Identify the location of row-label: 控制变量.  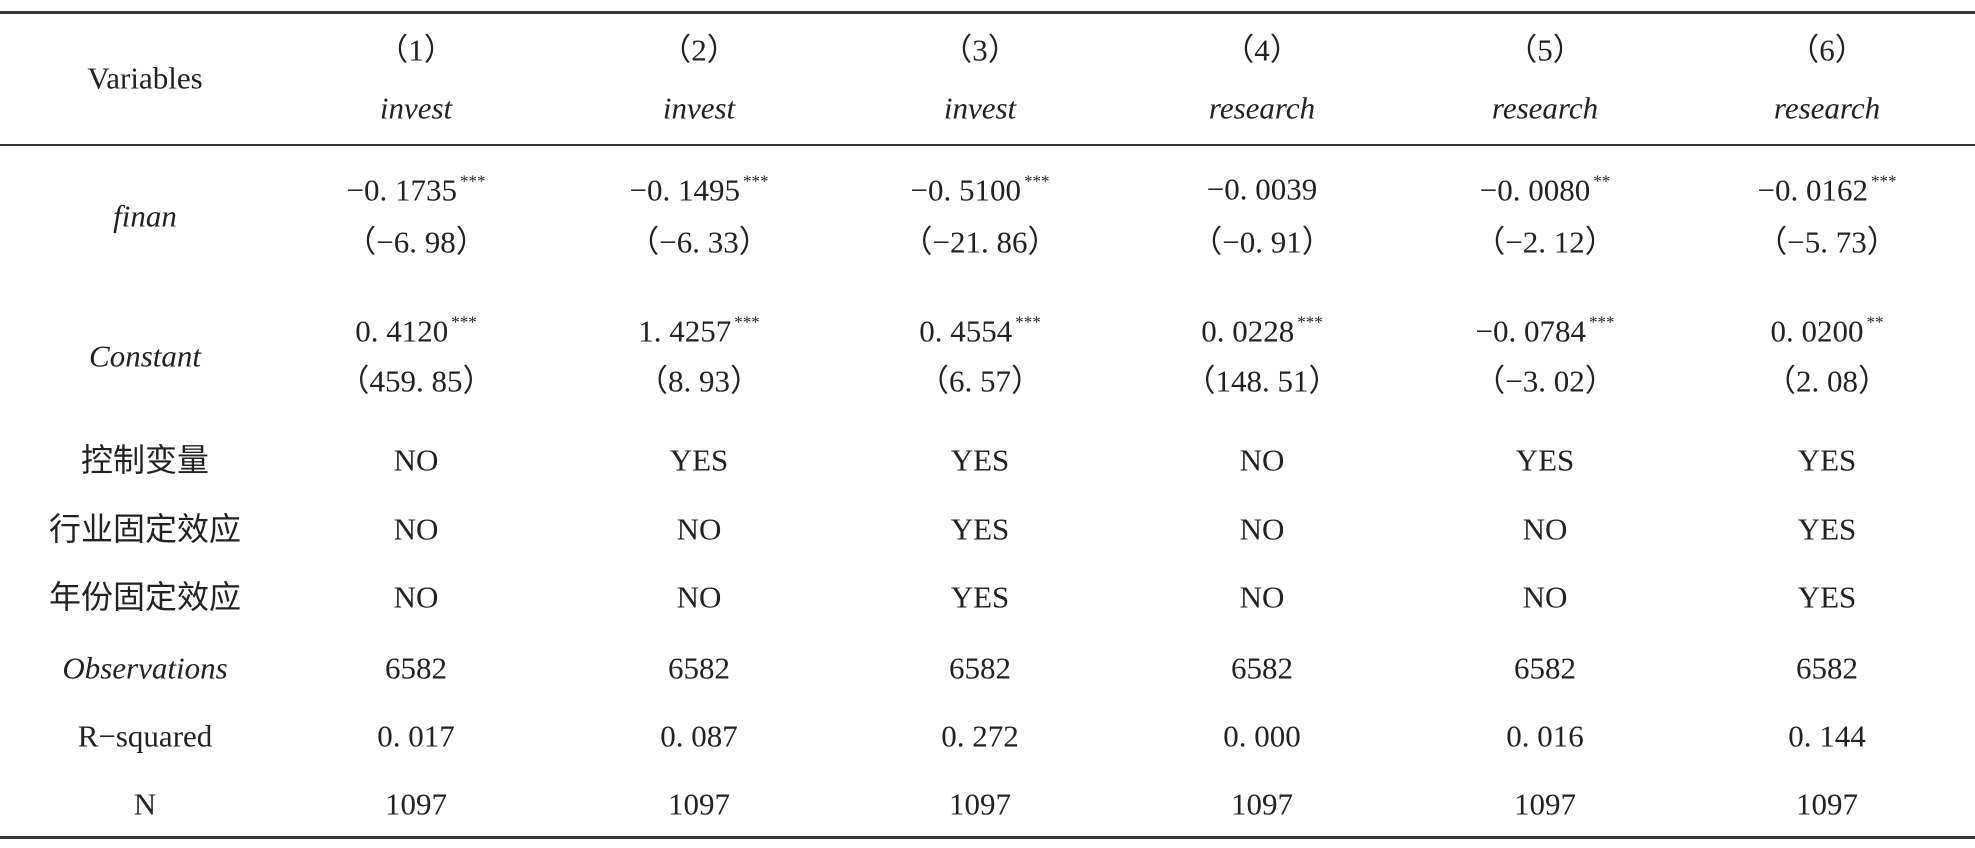
(145, 460).